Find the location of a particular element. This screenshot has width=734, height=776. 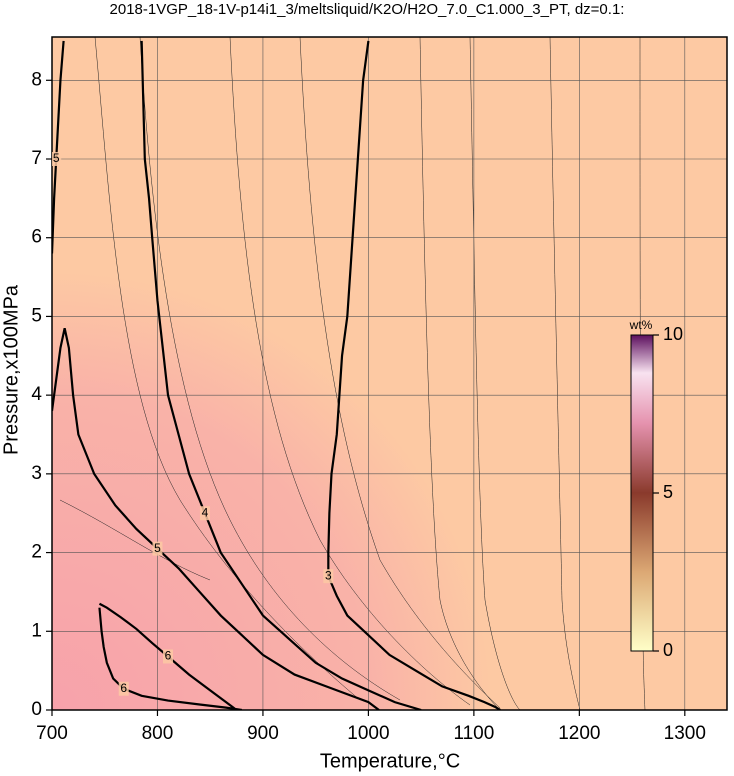

y-tick-label: 7 is located at coordinates (36, 158).